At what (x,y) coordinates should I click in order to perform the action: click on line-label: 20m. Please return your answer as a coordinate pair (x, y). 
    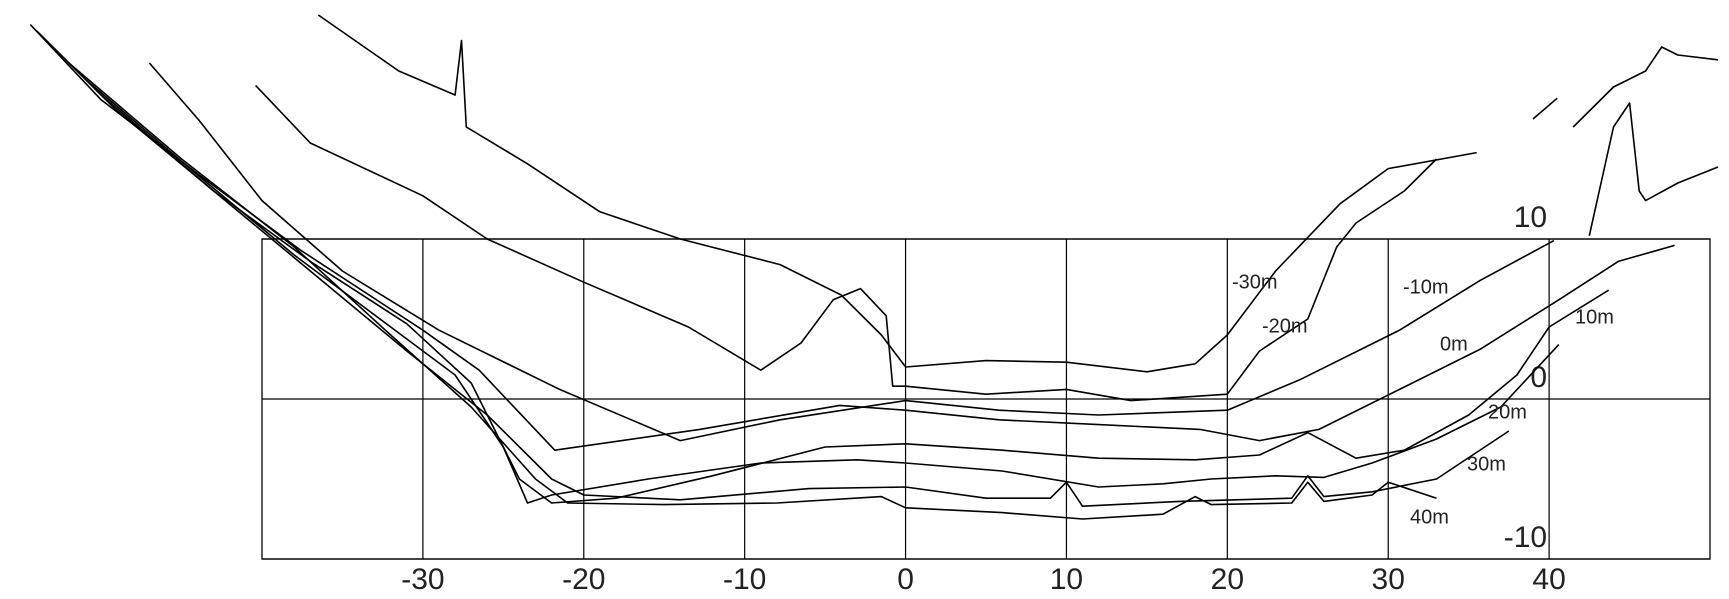
    Looking at the image, I should click on (1507, 412).